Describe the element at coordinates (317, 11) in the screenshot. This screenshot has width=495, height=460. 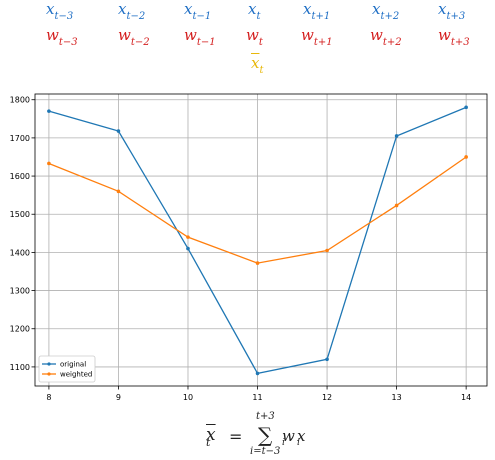
I see `x-symbol: xt+1` at that location.